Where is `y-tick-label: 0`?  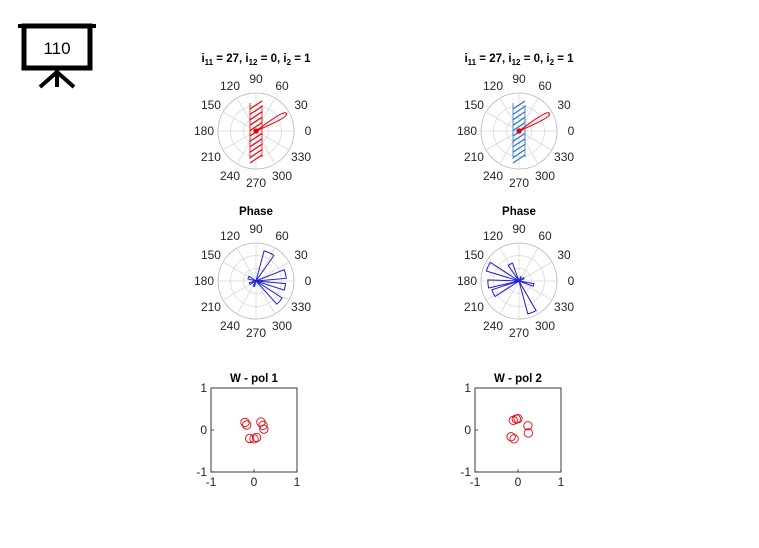
y-tick-label: 0 is located at coordinates (203, 430).